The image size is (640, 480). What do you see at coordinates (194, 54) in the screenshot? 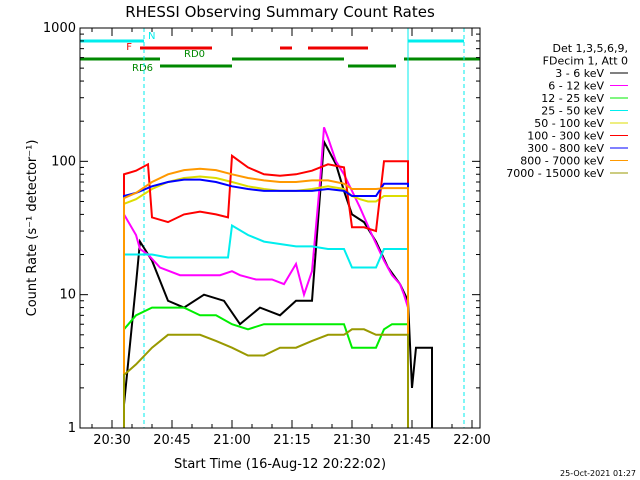
I see `flag-rd0-label: RD0` at bounding box center [194, 54].